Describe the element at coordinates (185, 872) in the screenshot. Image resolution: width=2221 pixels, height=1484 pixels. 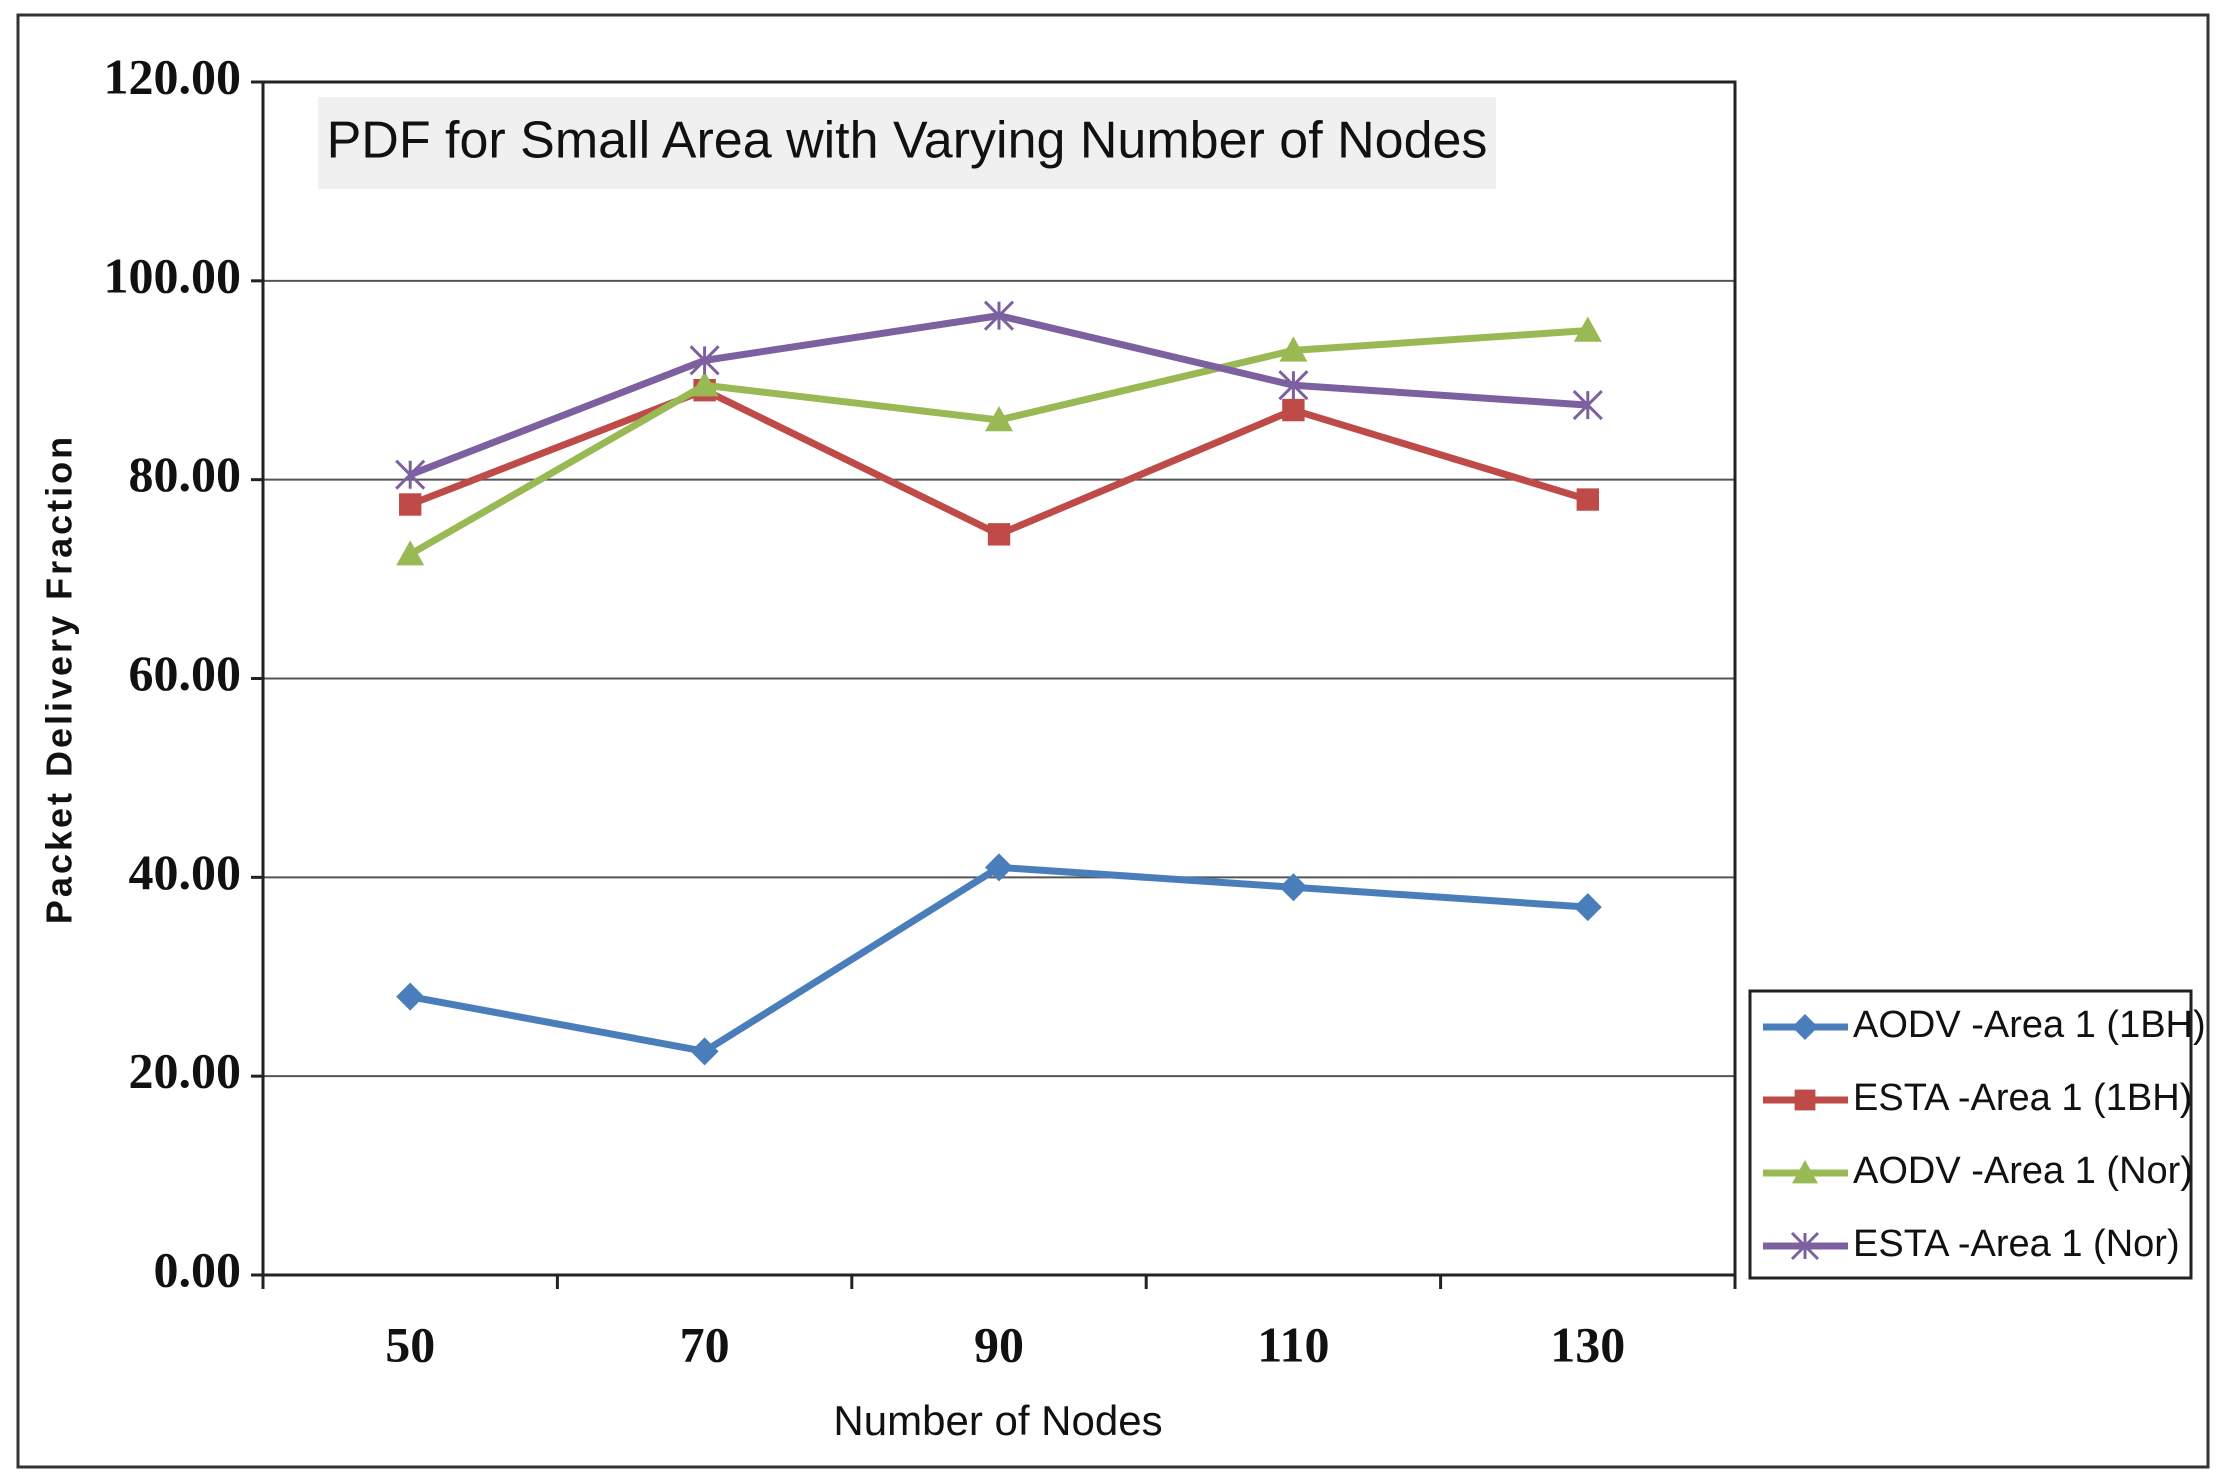
I see `y-tick-label: 40.00` at that location.